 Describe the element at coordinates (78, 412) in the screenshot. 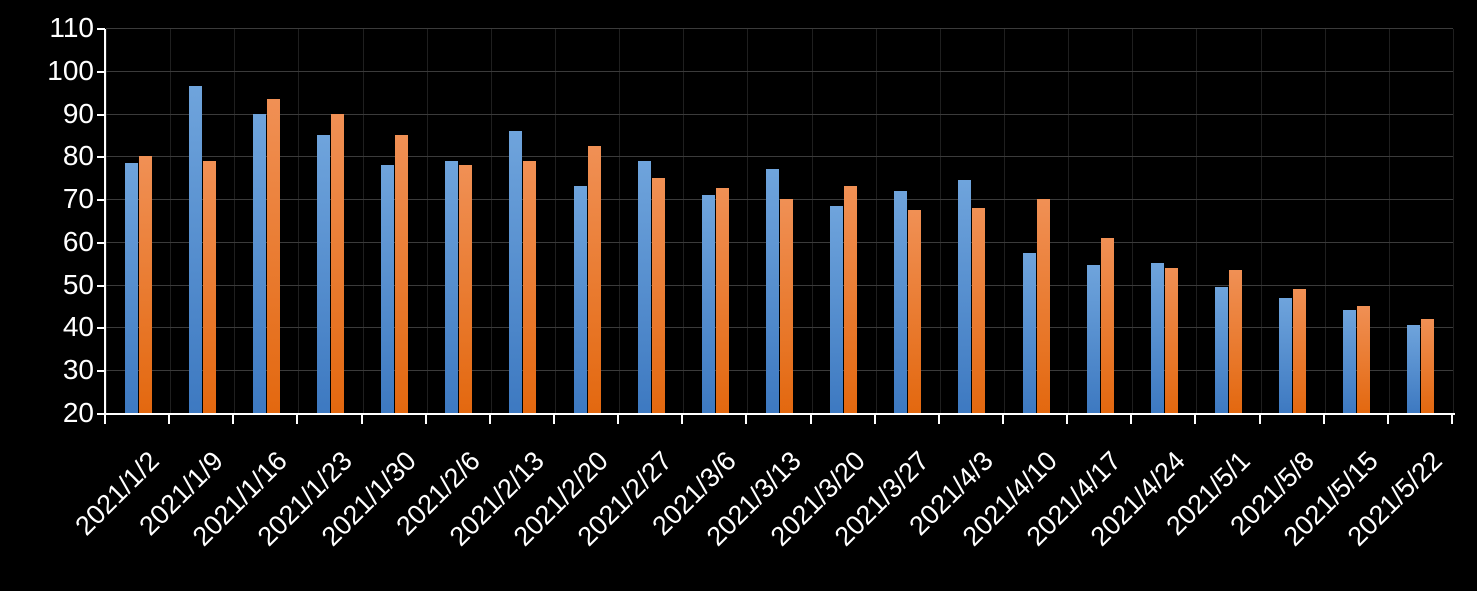

I see `y-tick-label: 20` at that location.